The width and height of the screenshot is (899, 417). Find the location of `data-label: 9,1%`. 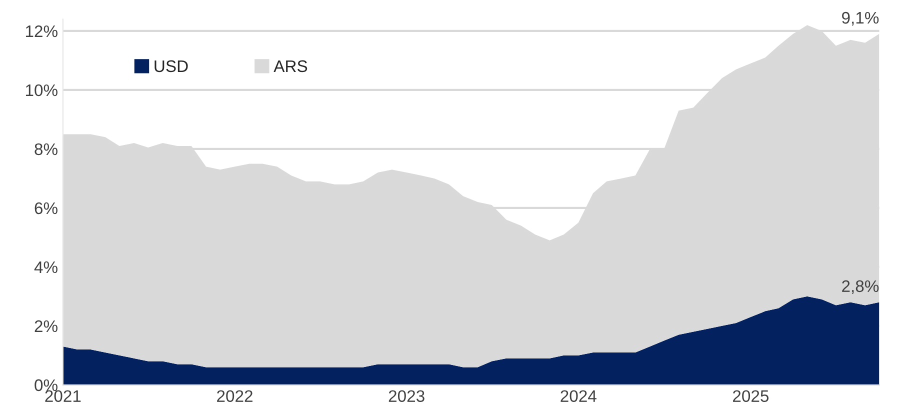

data-label: 9,1% is located at coordinates (860, 19).